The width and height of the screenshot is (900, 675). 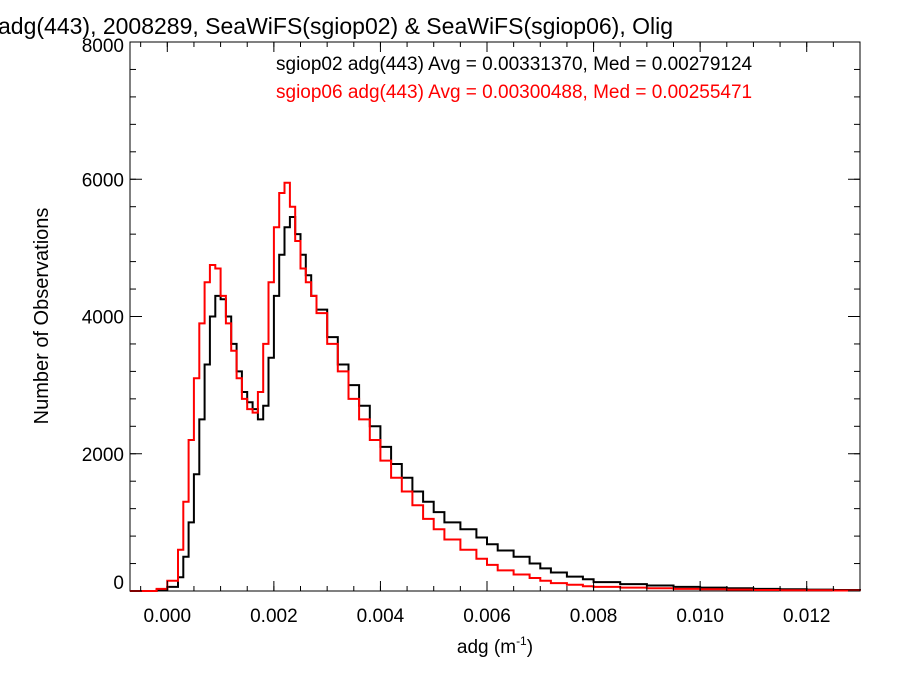 I want to click on x-tick-label: 0.010, so click(x=700, y=616).